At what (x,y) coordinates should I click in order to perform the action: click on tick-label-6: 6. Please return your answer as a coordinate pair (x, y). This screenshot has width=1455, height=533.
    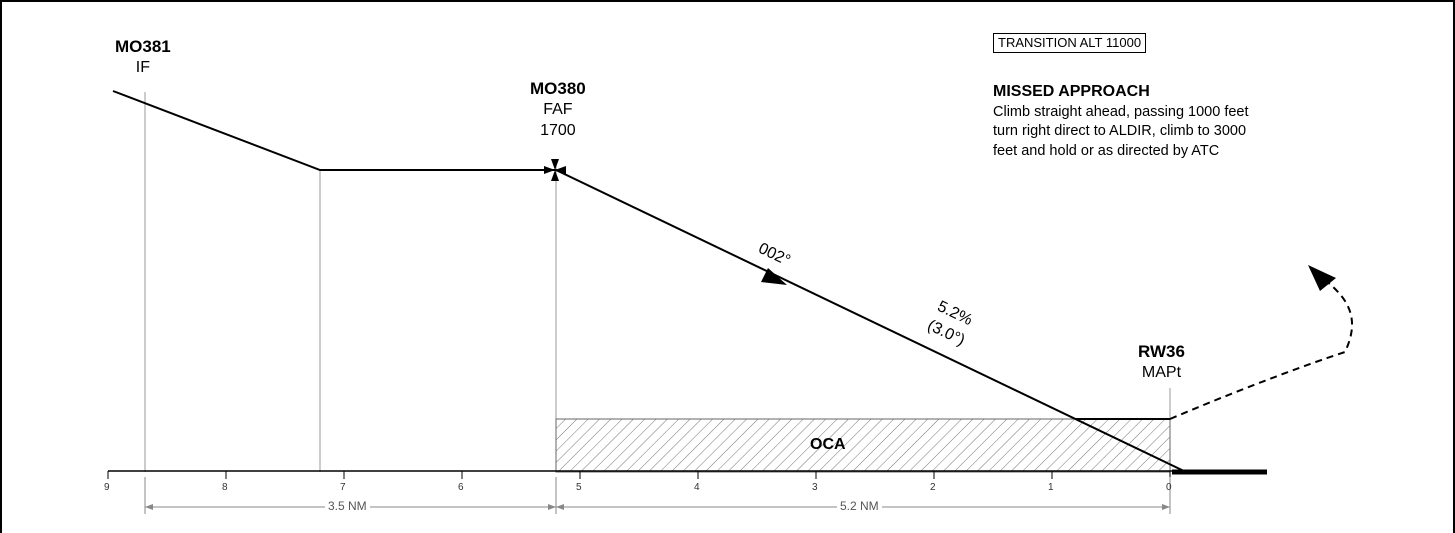
    Looking at the image, I should click on (461, 487).